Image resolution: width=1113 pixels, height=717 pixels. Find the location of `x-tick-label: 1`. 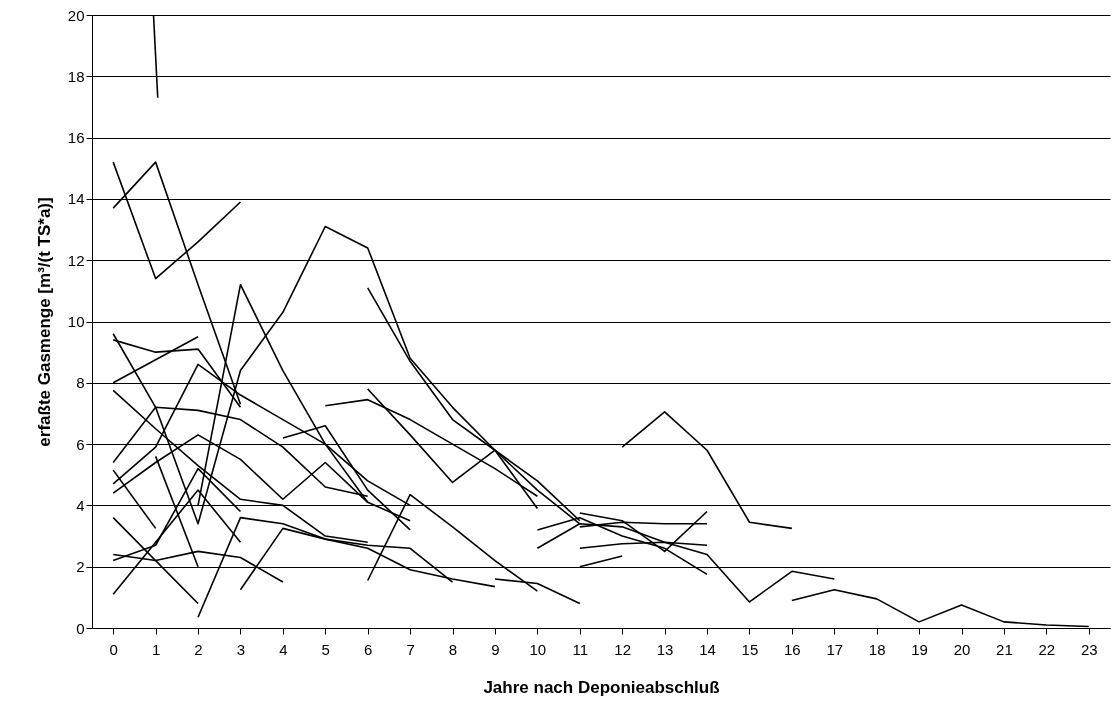

x-tick-label: 1 is located at coordinates (156, 649).